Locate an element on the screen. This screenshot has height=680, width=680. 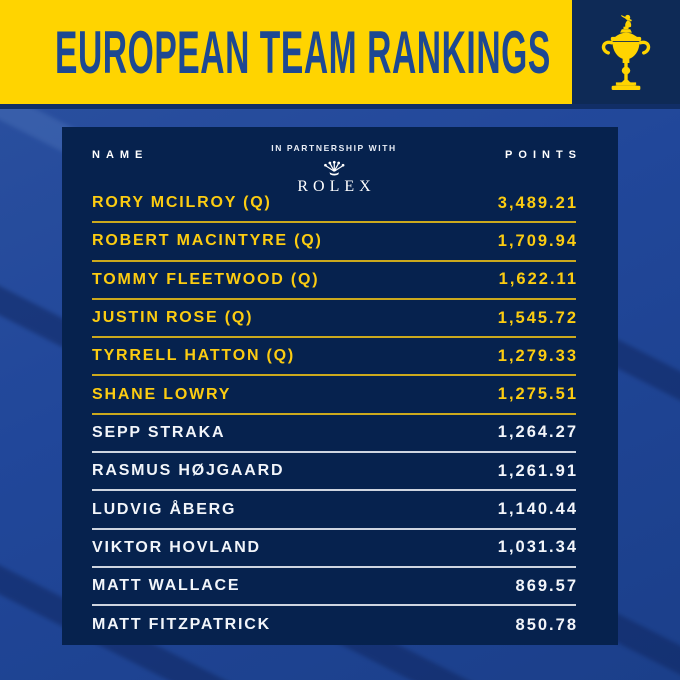
player-name: MATT FITZPATRICK is located at coordinates (181, 625).